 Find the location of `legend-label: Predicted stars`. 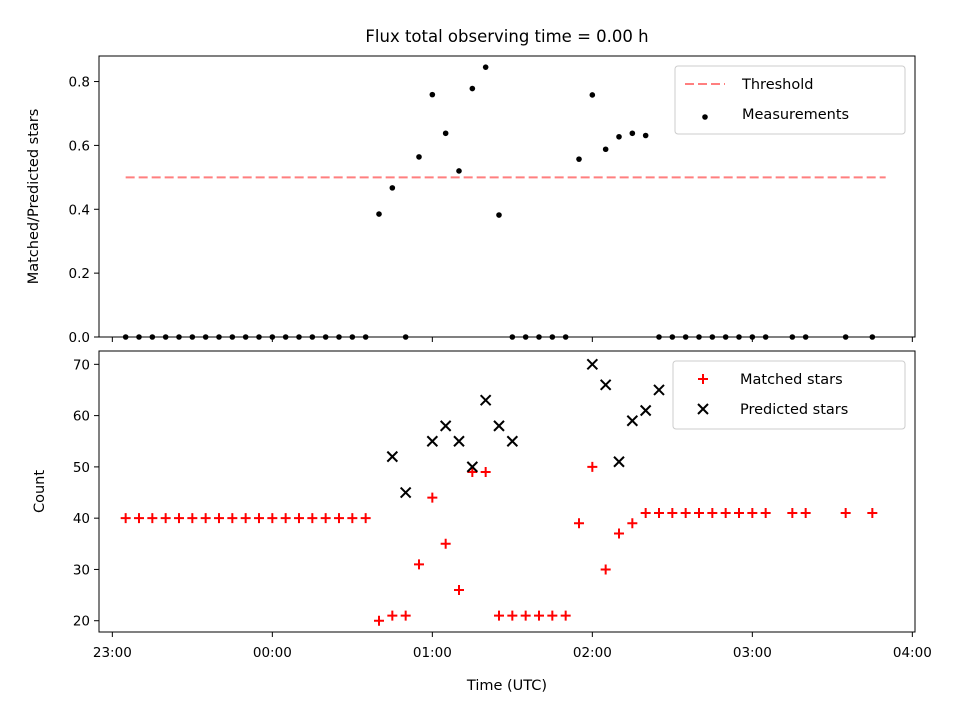

legend-label: Predicted stars is located at coordinates (794, 410).